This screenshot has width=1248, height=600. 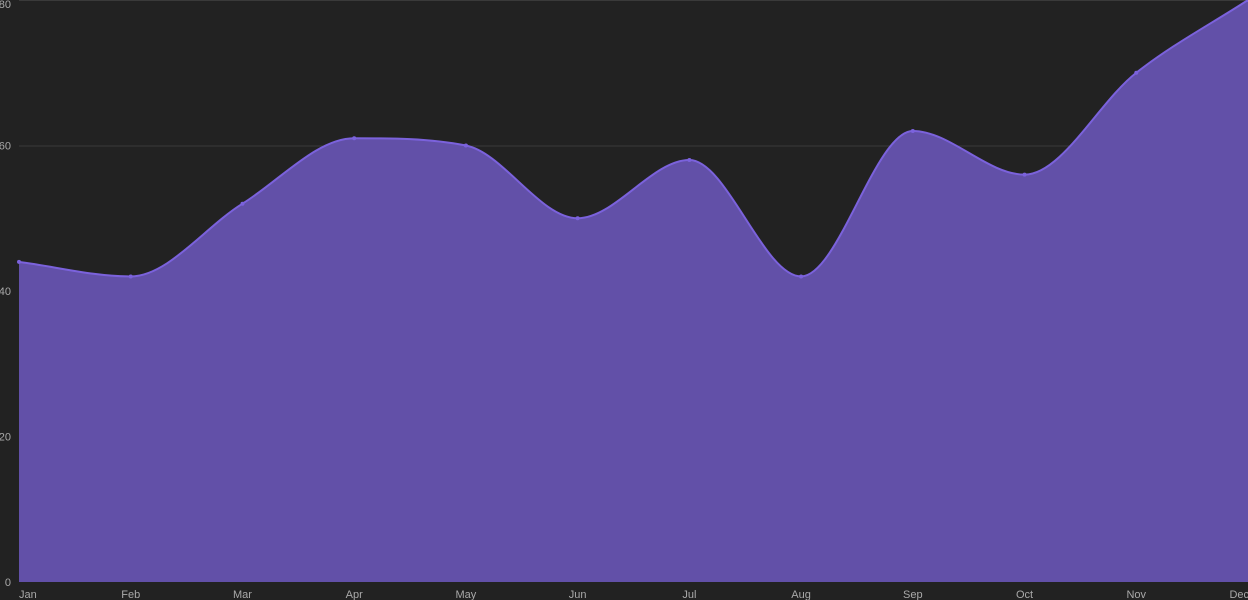 What do you see at coordinates (1024, 594) in the screenshot?
I see `x-tick-label-oct: Oct` at bounding box center [1024, 594].